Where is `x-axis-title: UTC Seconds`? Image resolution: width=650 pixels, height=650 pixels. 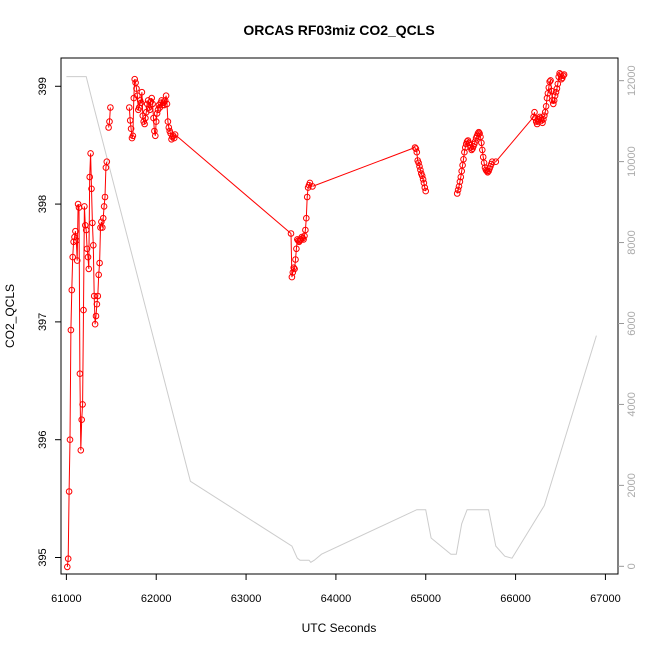
x-axis-title: UTC Seconds is located at coordinates (339, 628).